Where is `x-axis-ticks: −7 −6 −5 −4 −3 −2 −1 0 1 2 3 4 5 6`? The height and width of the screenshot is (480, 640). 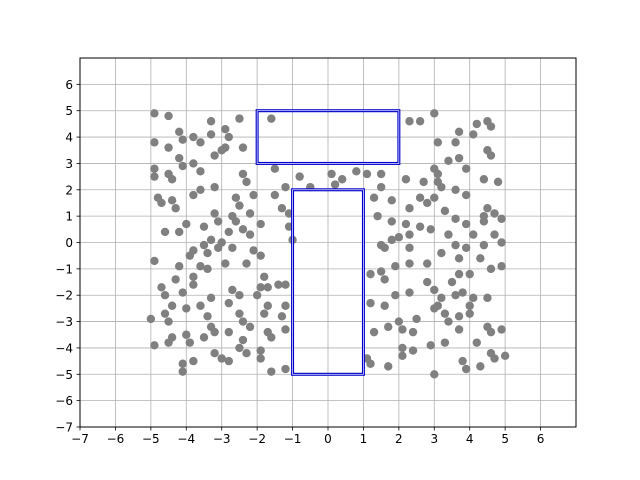 x-axis-ticks: −7 −6 −5 −4 −3 −2 −1 0 1 2 3 4 5 6 is located at coordinates (307, 436).